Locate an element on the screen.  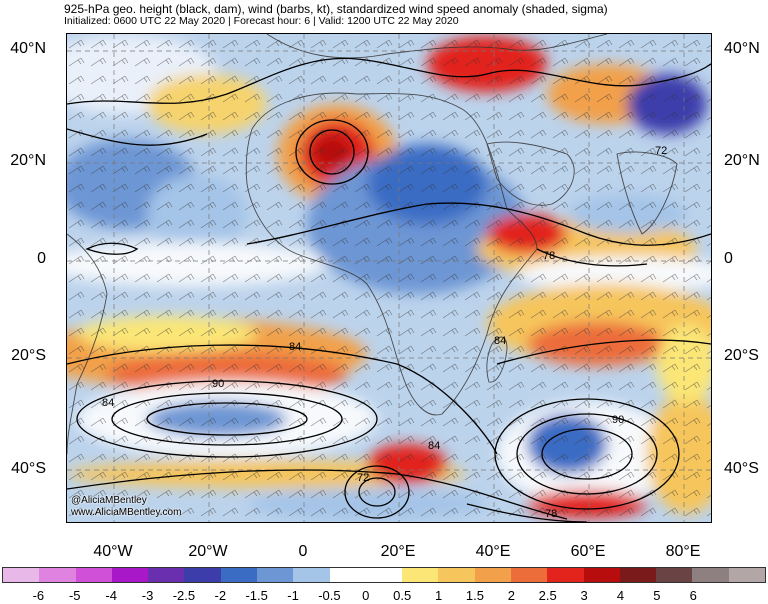
colorbar-tick-label: 6 is located at coordinates (693, 595).